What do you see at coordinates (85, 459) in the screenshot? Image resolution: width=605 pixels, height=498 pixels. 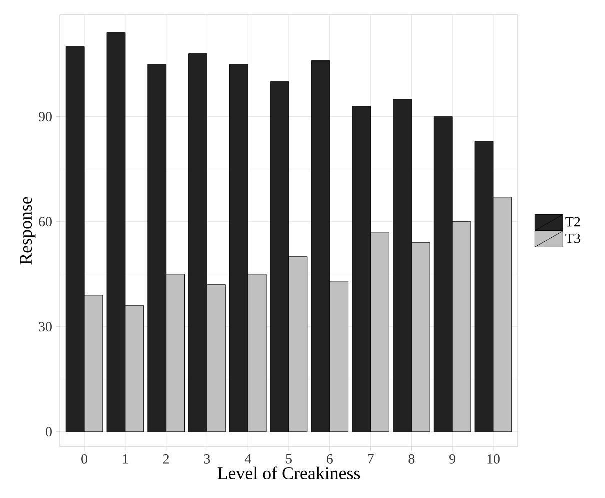 I see `x-tick-label: 0` at bounding box center [85, 459].